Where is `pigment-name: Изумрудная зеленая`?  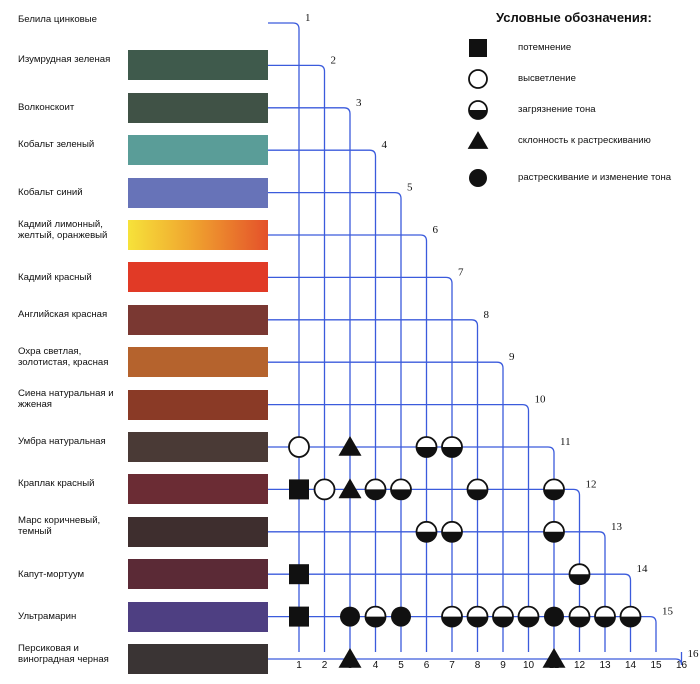 pigment-name: Изумрудная зеленая is located at coordinates (64, 60).